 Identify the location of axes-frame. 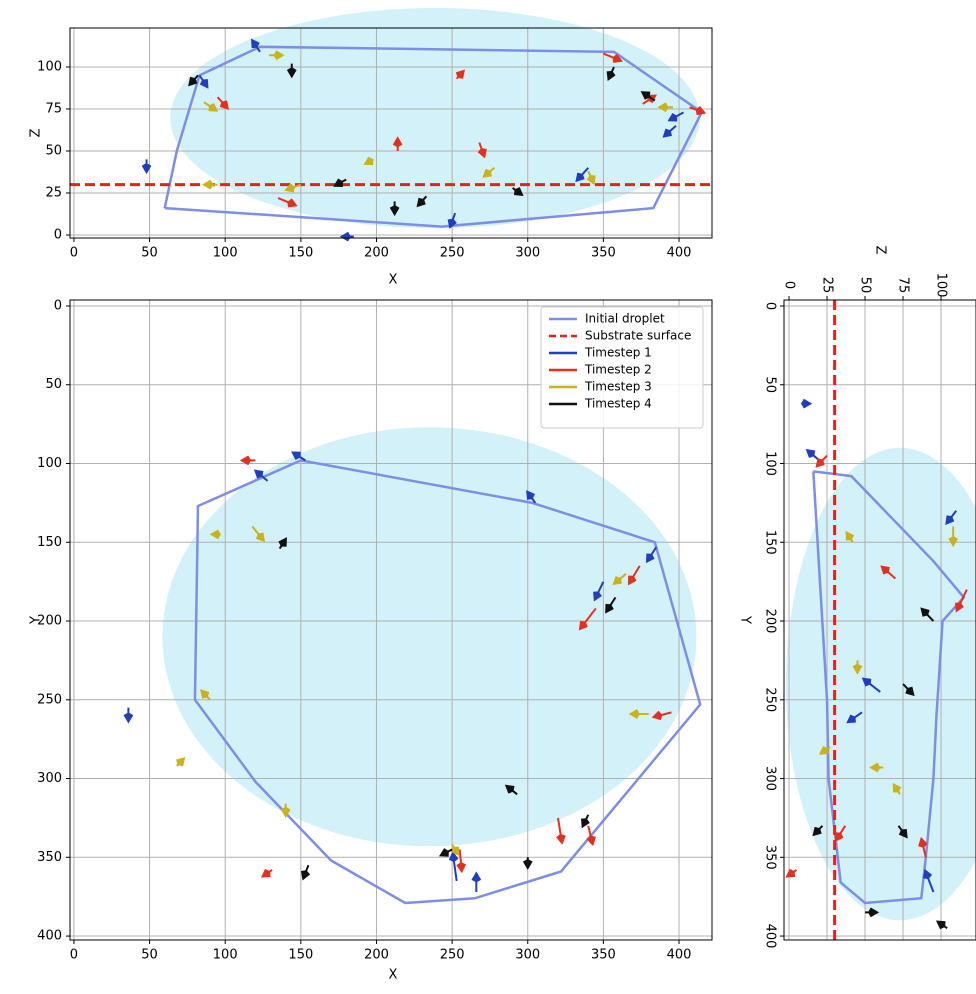
(391, 133).